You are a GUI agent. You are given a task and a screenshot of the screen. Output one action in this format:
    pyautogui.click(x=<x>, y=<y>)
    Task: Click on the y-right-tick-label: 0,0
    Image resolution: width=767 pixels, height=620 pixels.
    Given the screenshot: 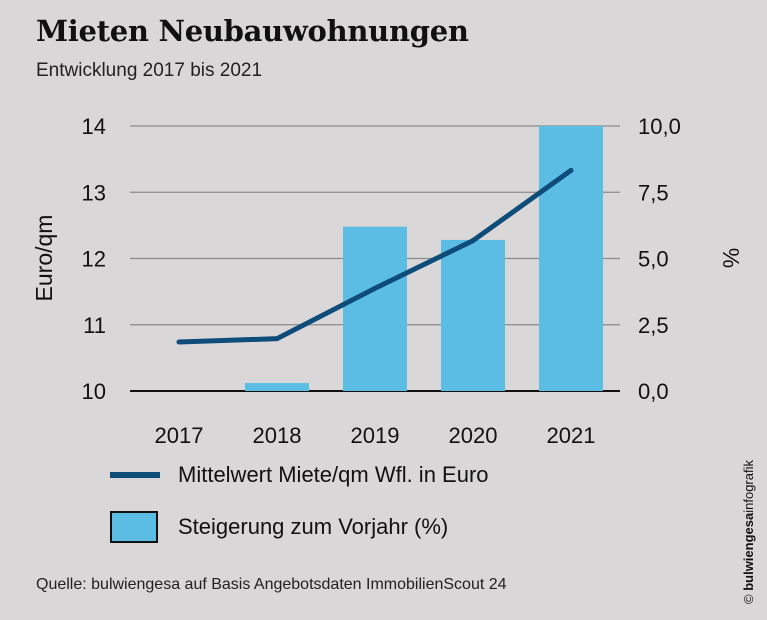 What is the action you would take?
    pyautogui.click(x=653, y=391)
    